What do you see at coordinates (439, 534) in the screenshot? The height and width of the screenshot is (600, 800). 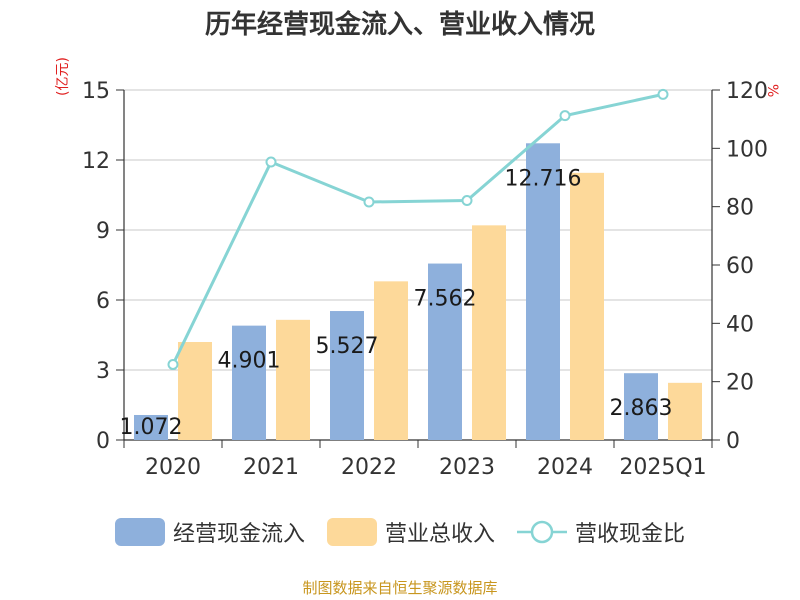 I see `legend-label-revenue: 营业总收入` at bounding box center [439, 534].